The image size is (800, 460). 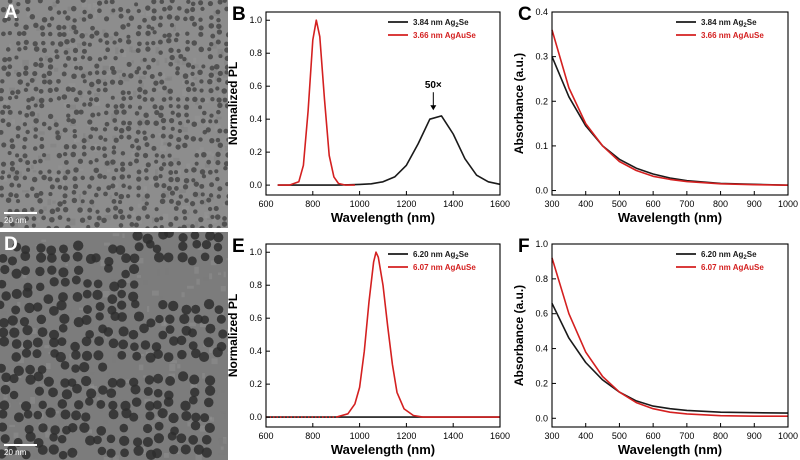 What do you see at coordinates (239, 14) in the screenshot?
I see `panel-letter-b: B` at bounding box center [239, 14].